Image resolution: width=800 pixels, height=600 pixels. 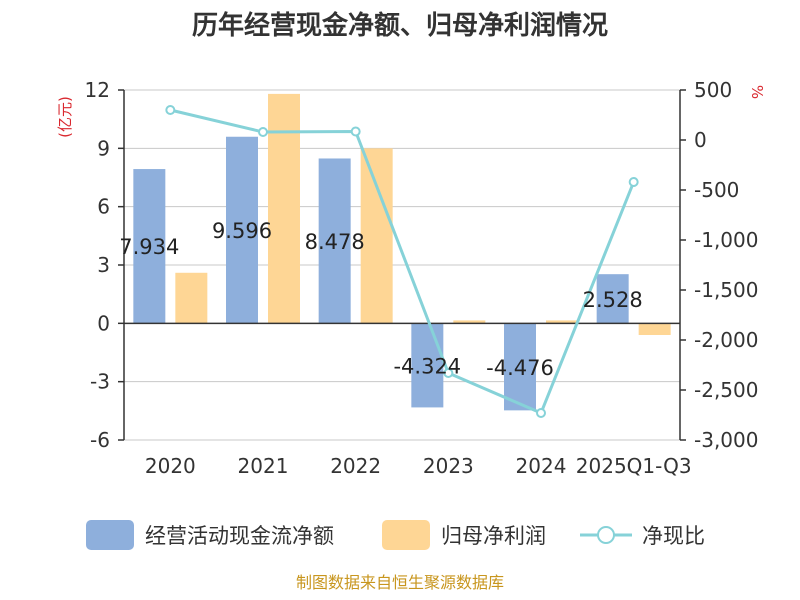 What do you see at coordinates (726, 390) in the screenshot?
I see `right-tick-label: -2,500` at bounding box center [726, 390].